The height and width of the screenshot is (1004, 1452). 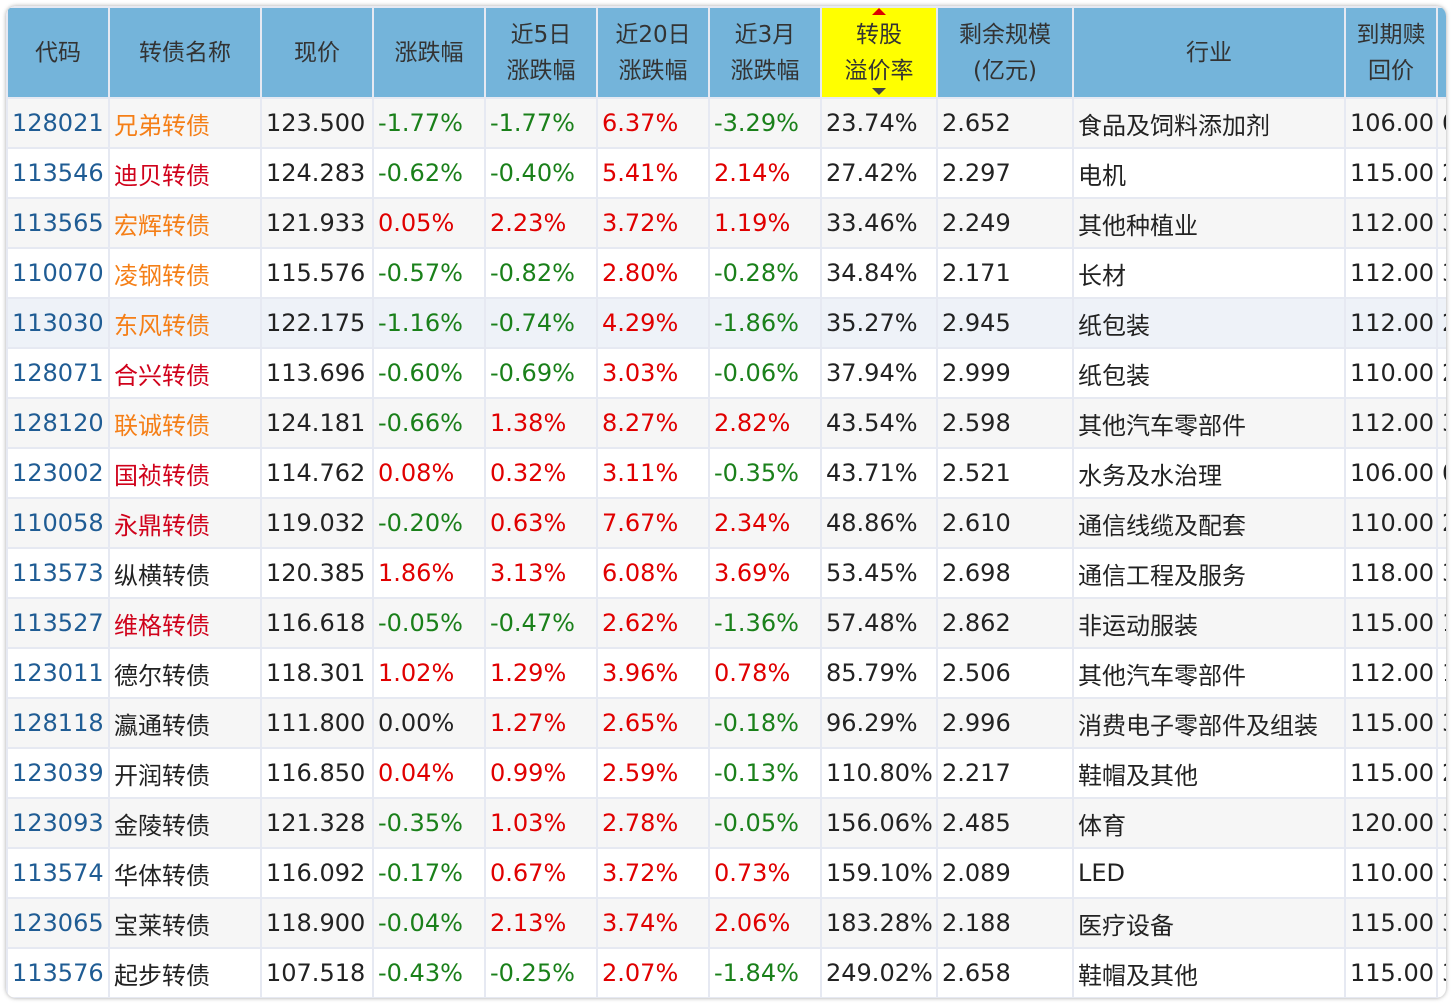 What do you see at coordinates (58, 873) in the screenshot?
I see `cell-code: 113574` at bounding box center [58, 873].